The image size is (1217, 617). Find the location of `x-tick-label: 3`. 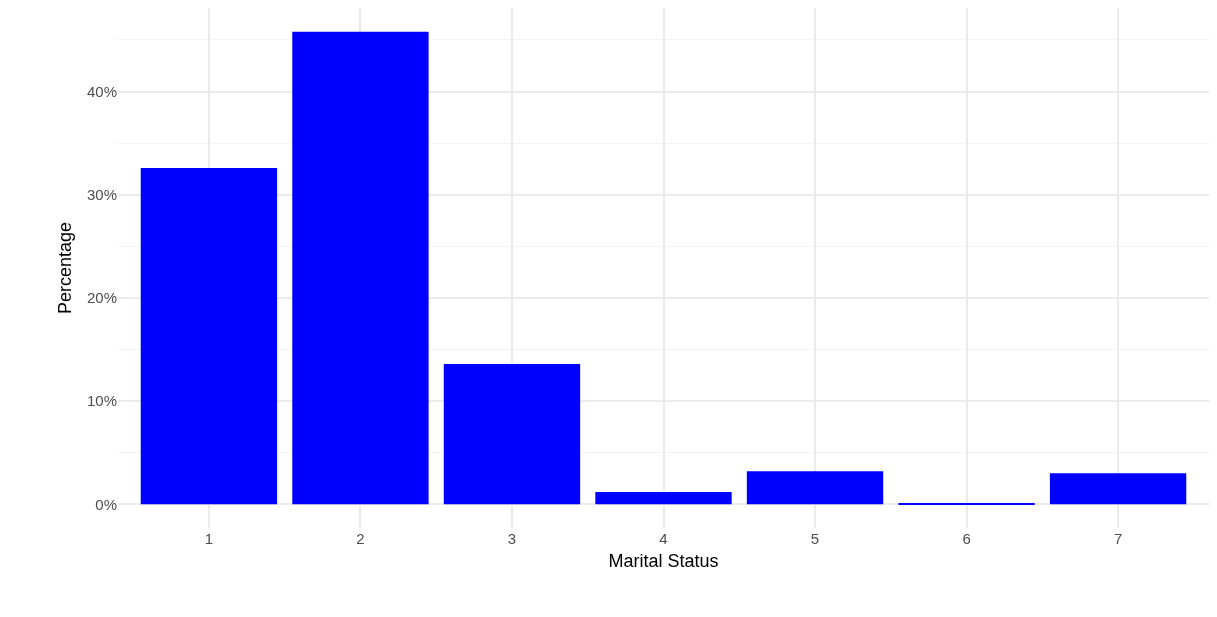

x-tick-label: 3 is located at coordinates (512, 538).